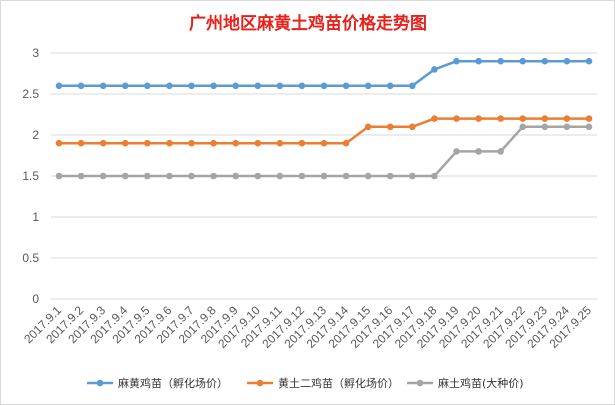  I want to click on y-tick-label: 1.5, so click(30, 176).